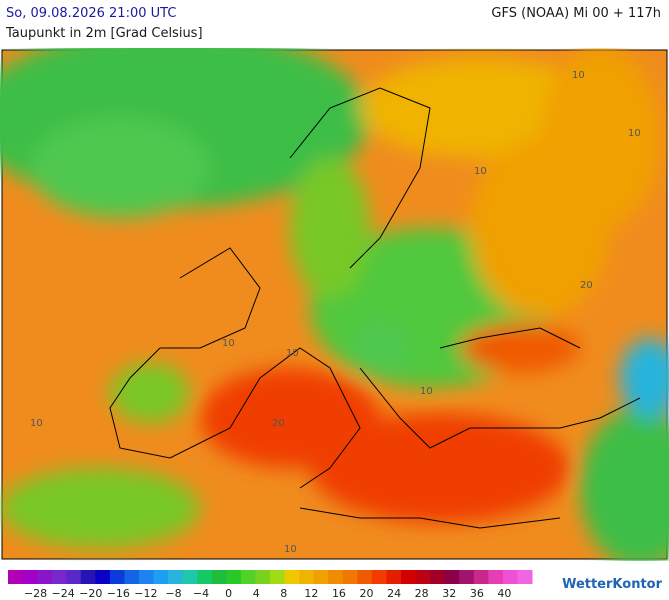  Describe the element at coordinates (449, 593) in the screenshot. I see `colorbar-label: 32` at that location.